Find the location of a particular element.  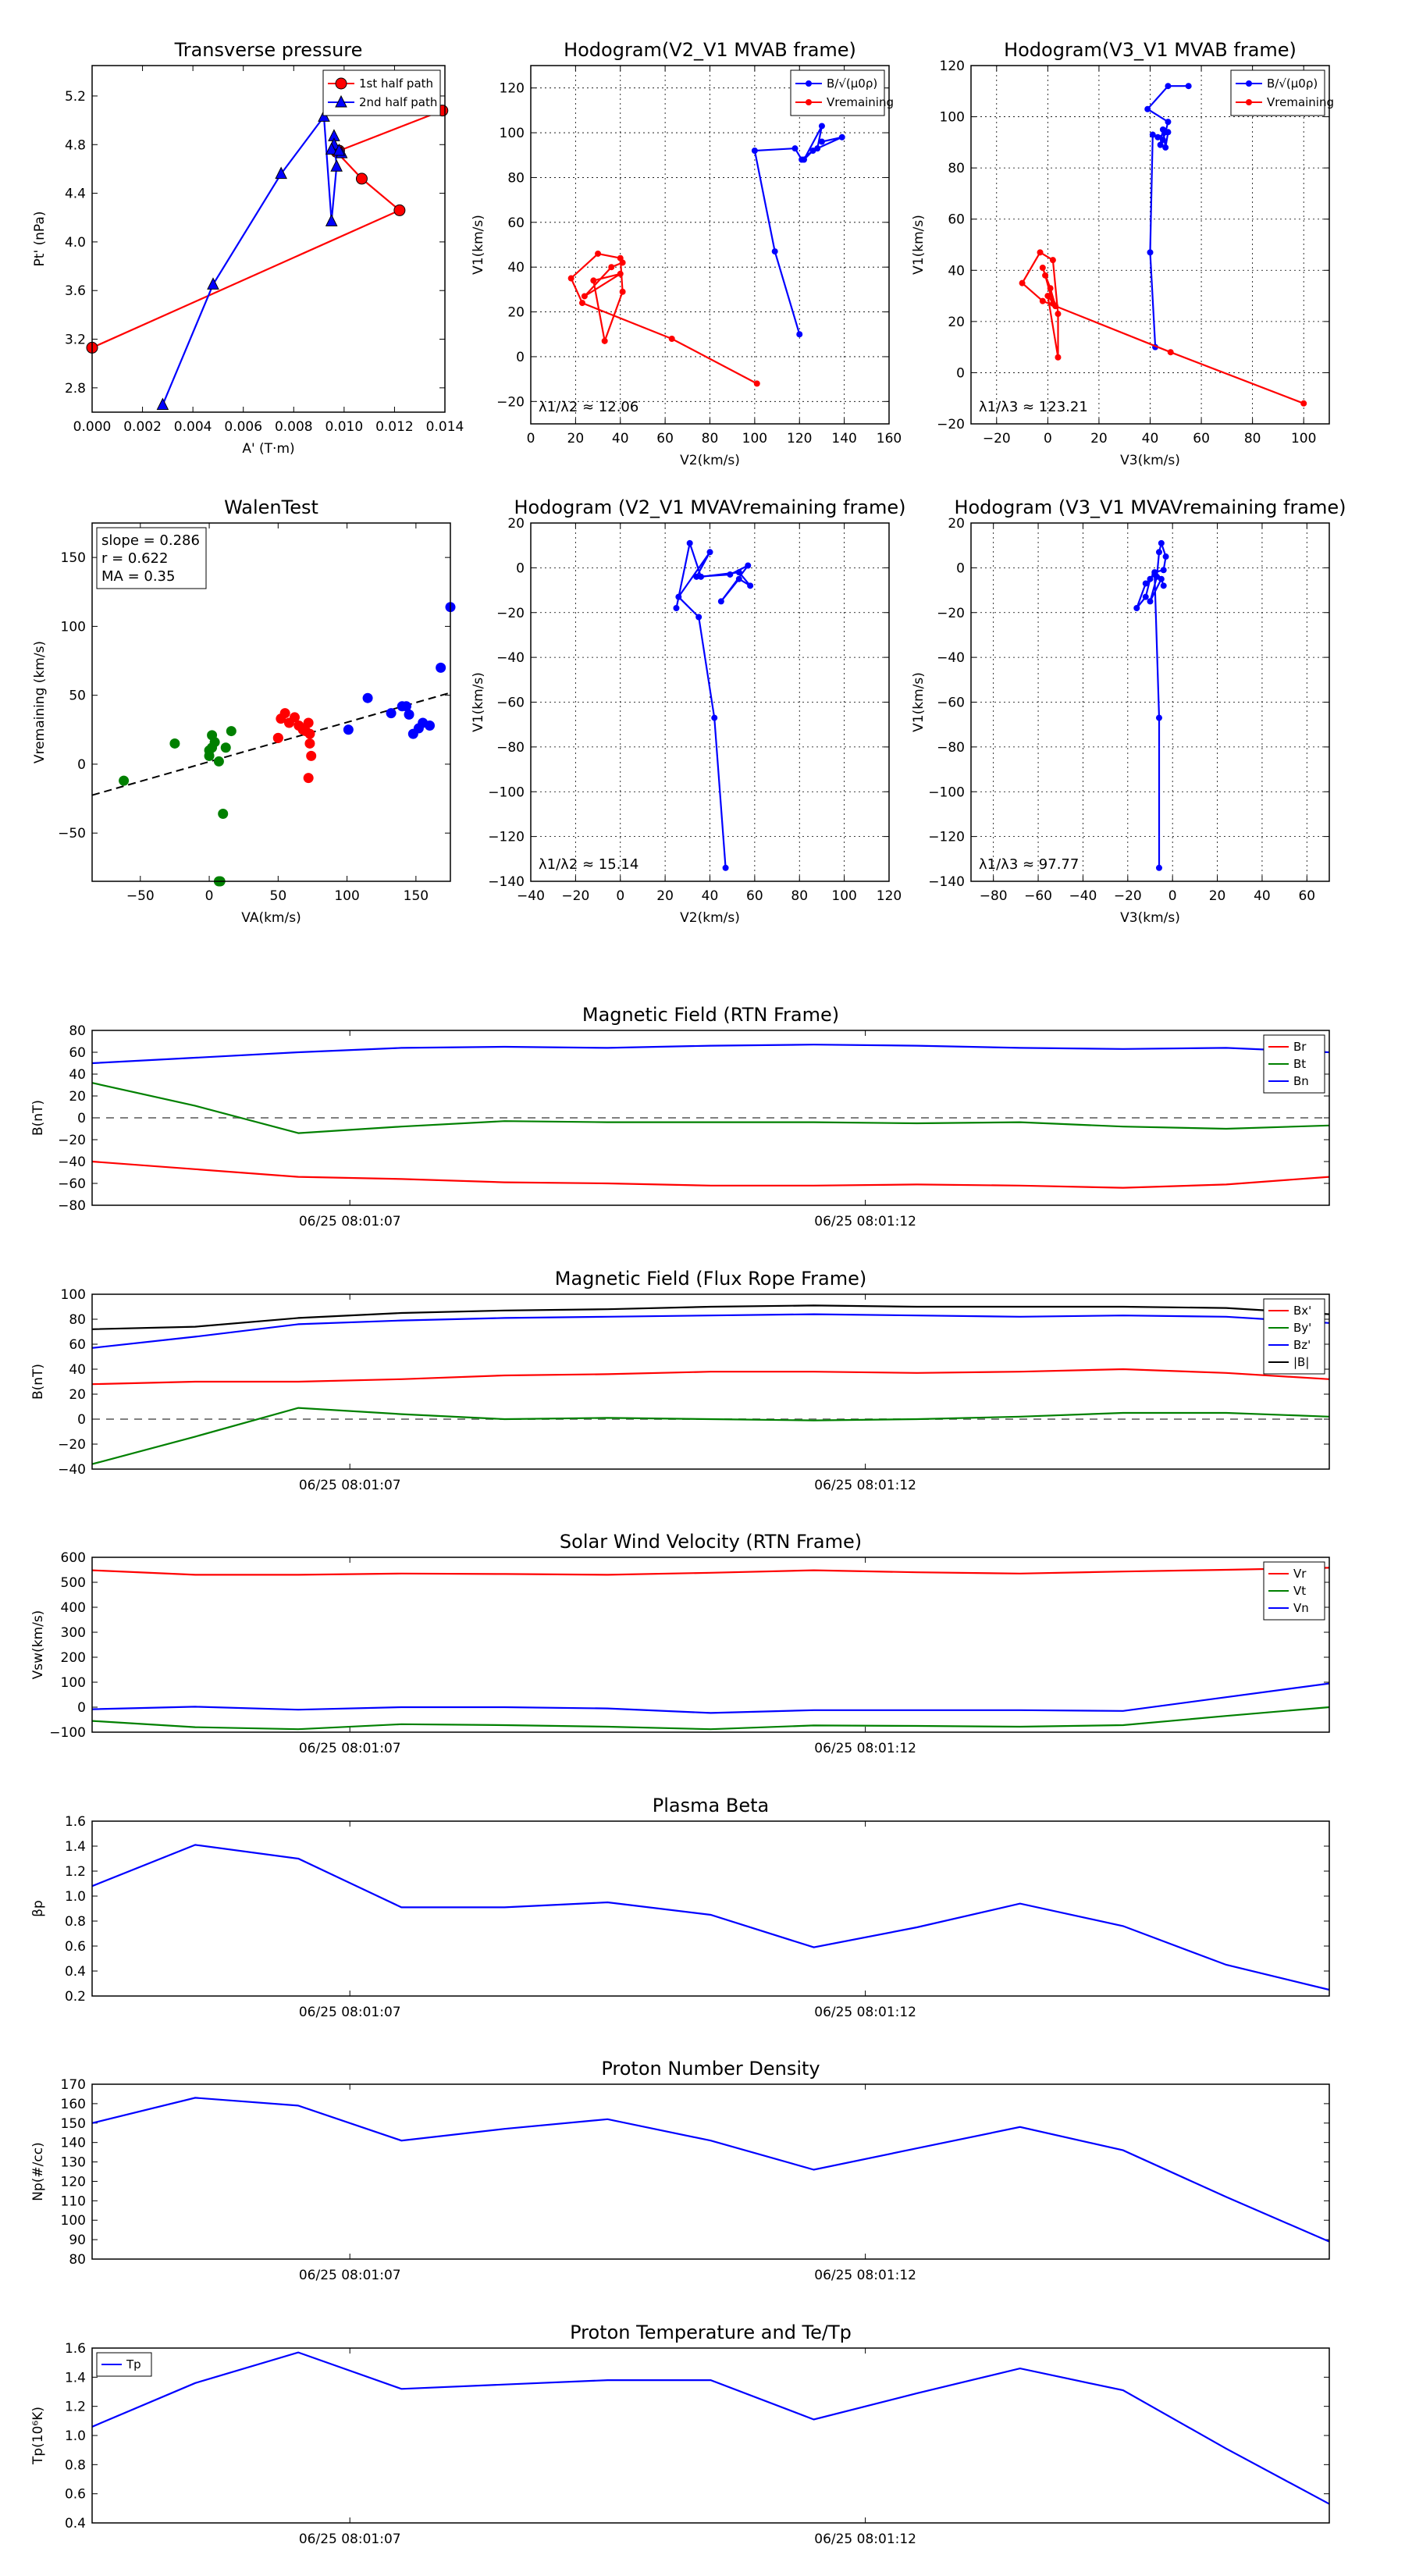

y-tick-label: 400 is located at coordinates (73, 1608).